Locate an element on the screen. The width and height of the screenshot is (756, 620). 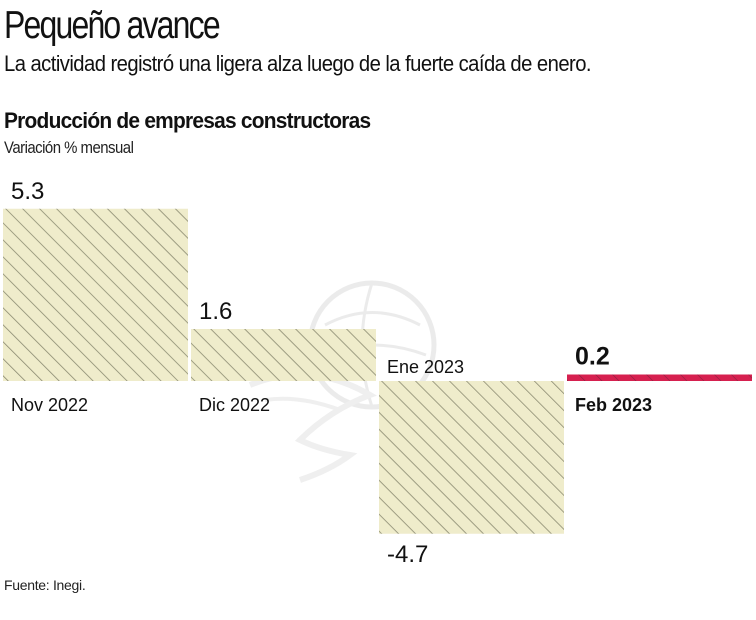
page-title: Pequeño avance is located at coordinates (112, 25).